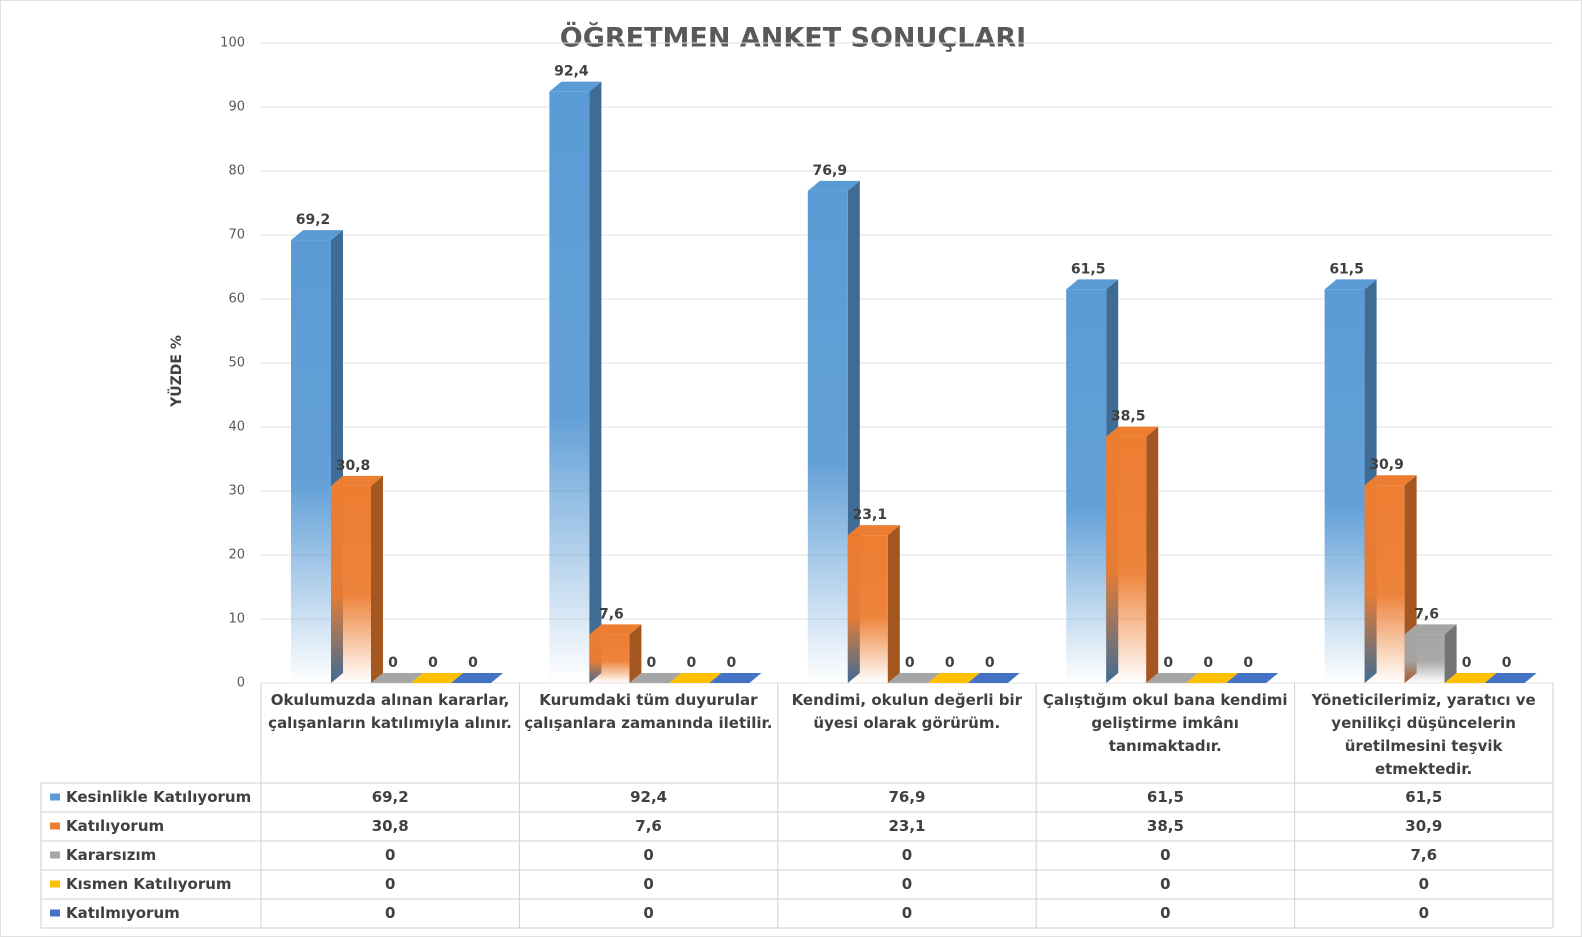 This screenshot has height=937, width=1582. I want to click on table-cell: 7,6, so click(648, 826).